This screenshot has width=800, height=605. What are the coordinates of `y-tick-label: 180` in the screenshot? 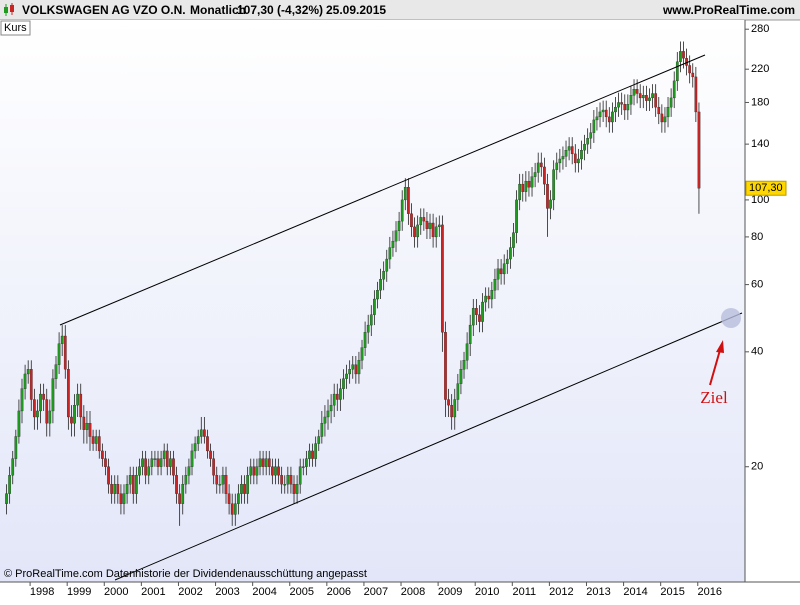 It's located at (760, 102).